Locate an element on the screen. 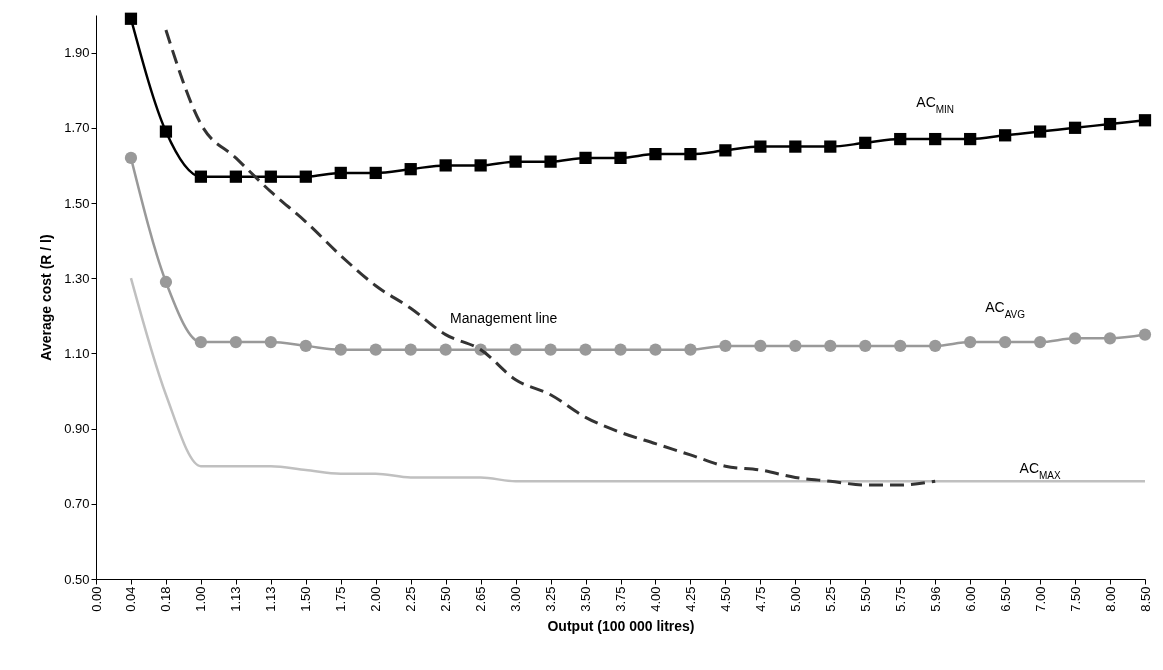 Image resolution: width=1163 pixels, height=670 pixels. x-tick-label: 4.50 is located at coordinates (725, 599).